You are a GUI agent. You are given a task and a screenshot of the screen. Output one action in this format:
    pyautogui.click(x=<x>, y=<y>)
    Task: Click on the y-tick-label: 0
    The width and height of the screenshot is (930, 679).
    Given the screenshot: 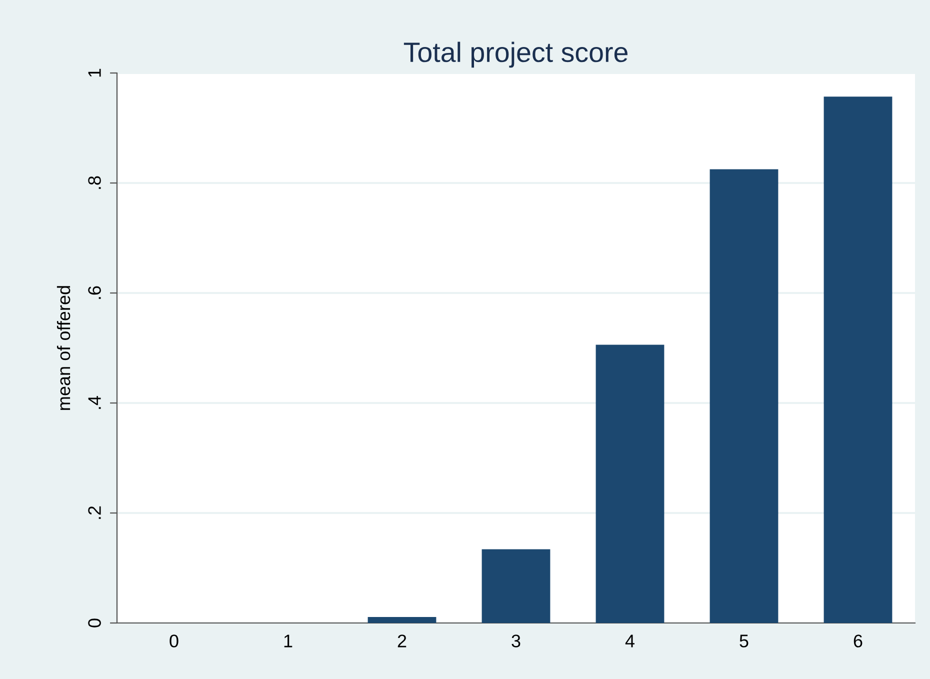 What is the action you would take?
    pyautogui.click(x=94, y=623)
    